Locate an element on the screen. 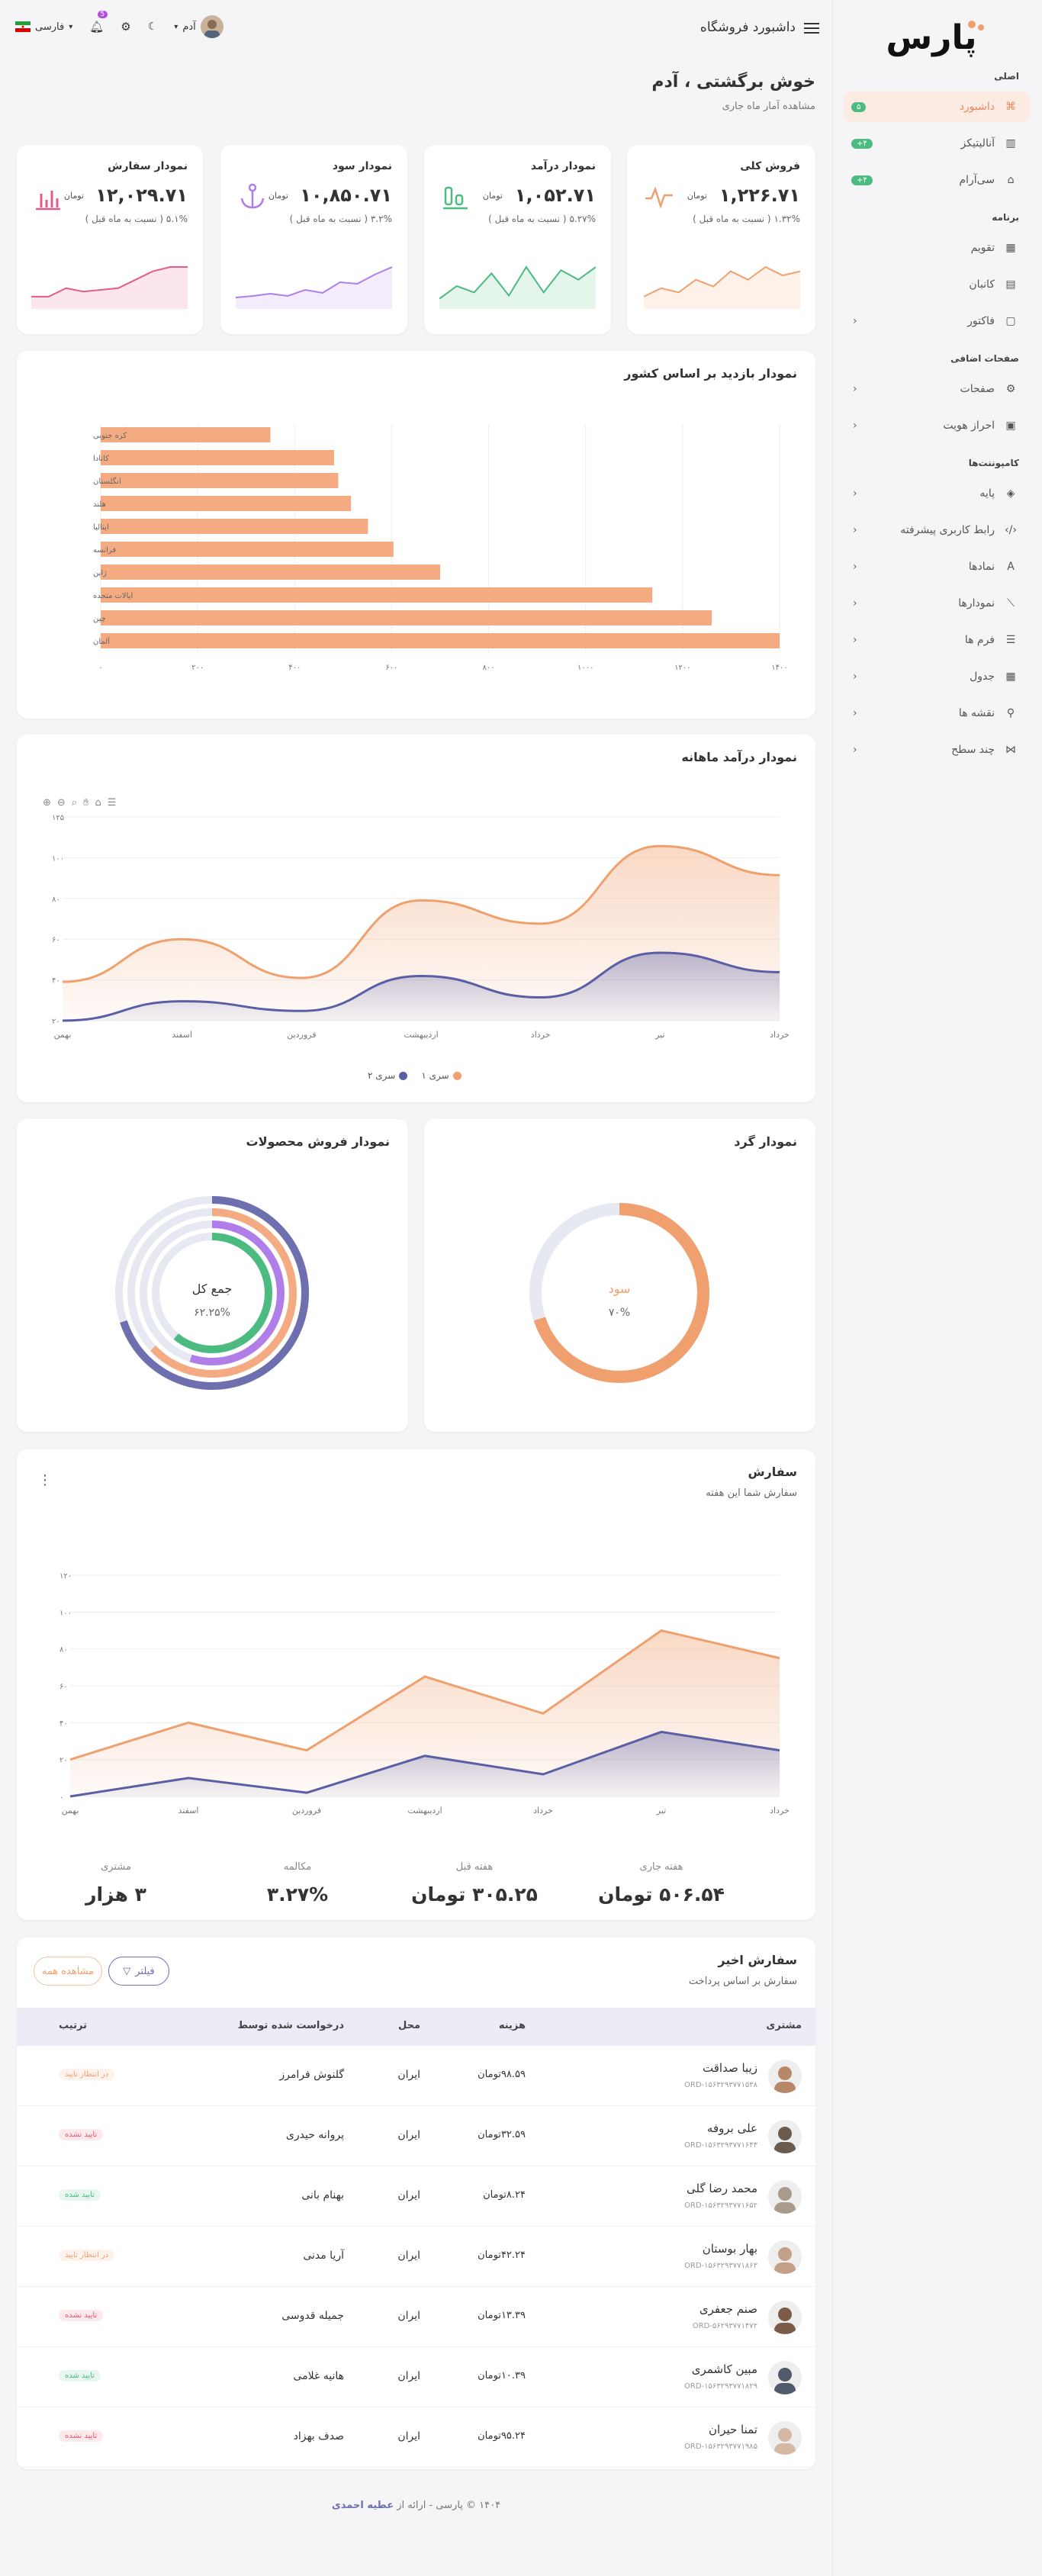  sidebar-item: ⌘ داشبورد ۵ is located at coordinates (937, 107).